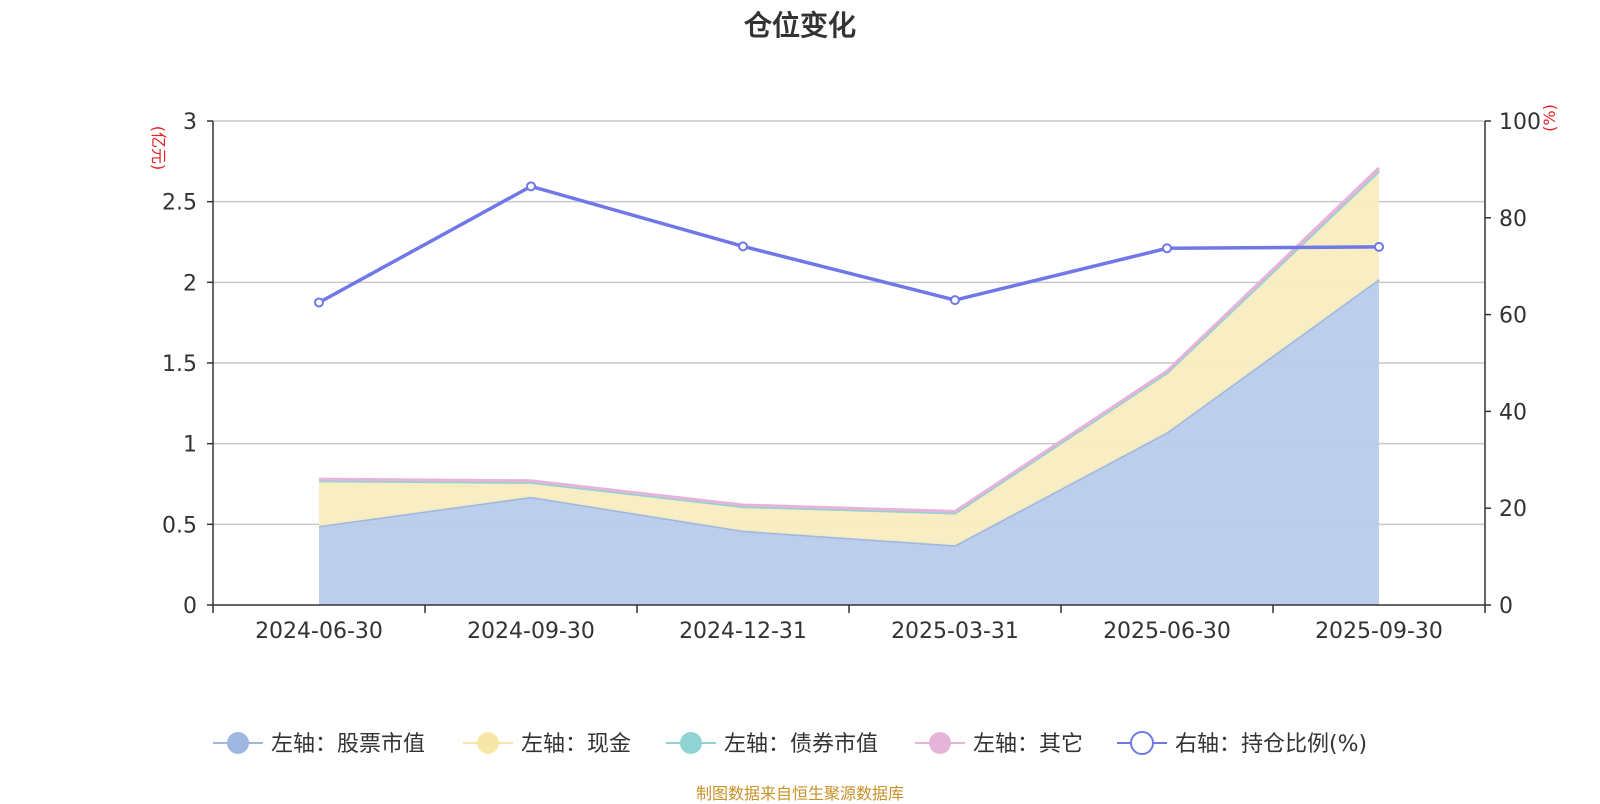  I want to click on left-axis-unit: (亿元), so click(158, 148).